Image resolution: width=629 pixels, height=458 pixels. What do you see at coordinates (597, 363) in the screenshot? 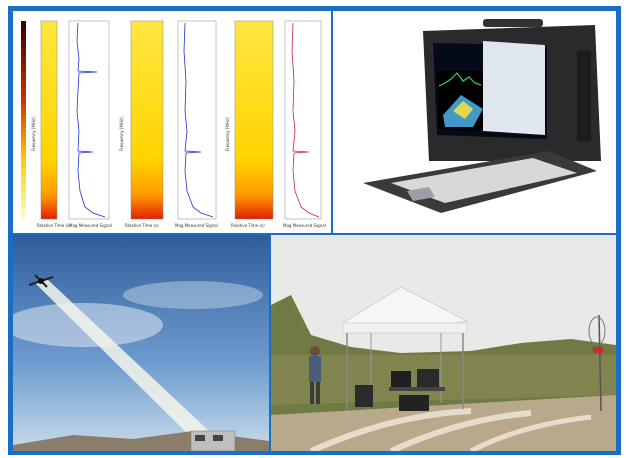
I see `antenna-mast` at bounding box center [597, 363].